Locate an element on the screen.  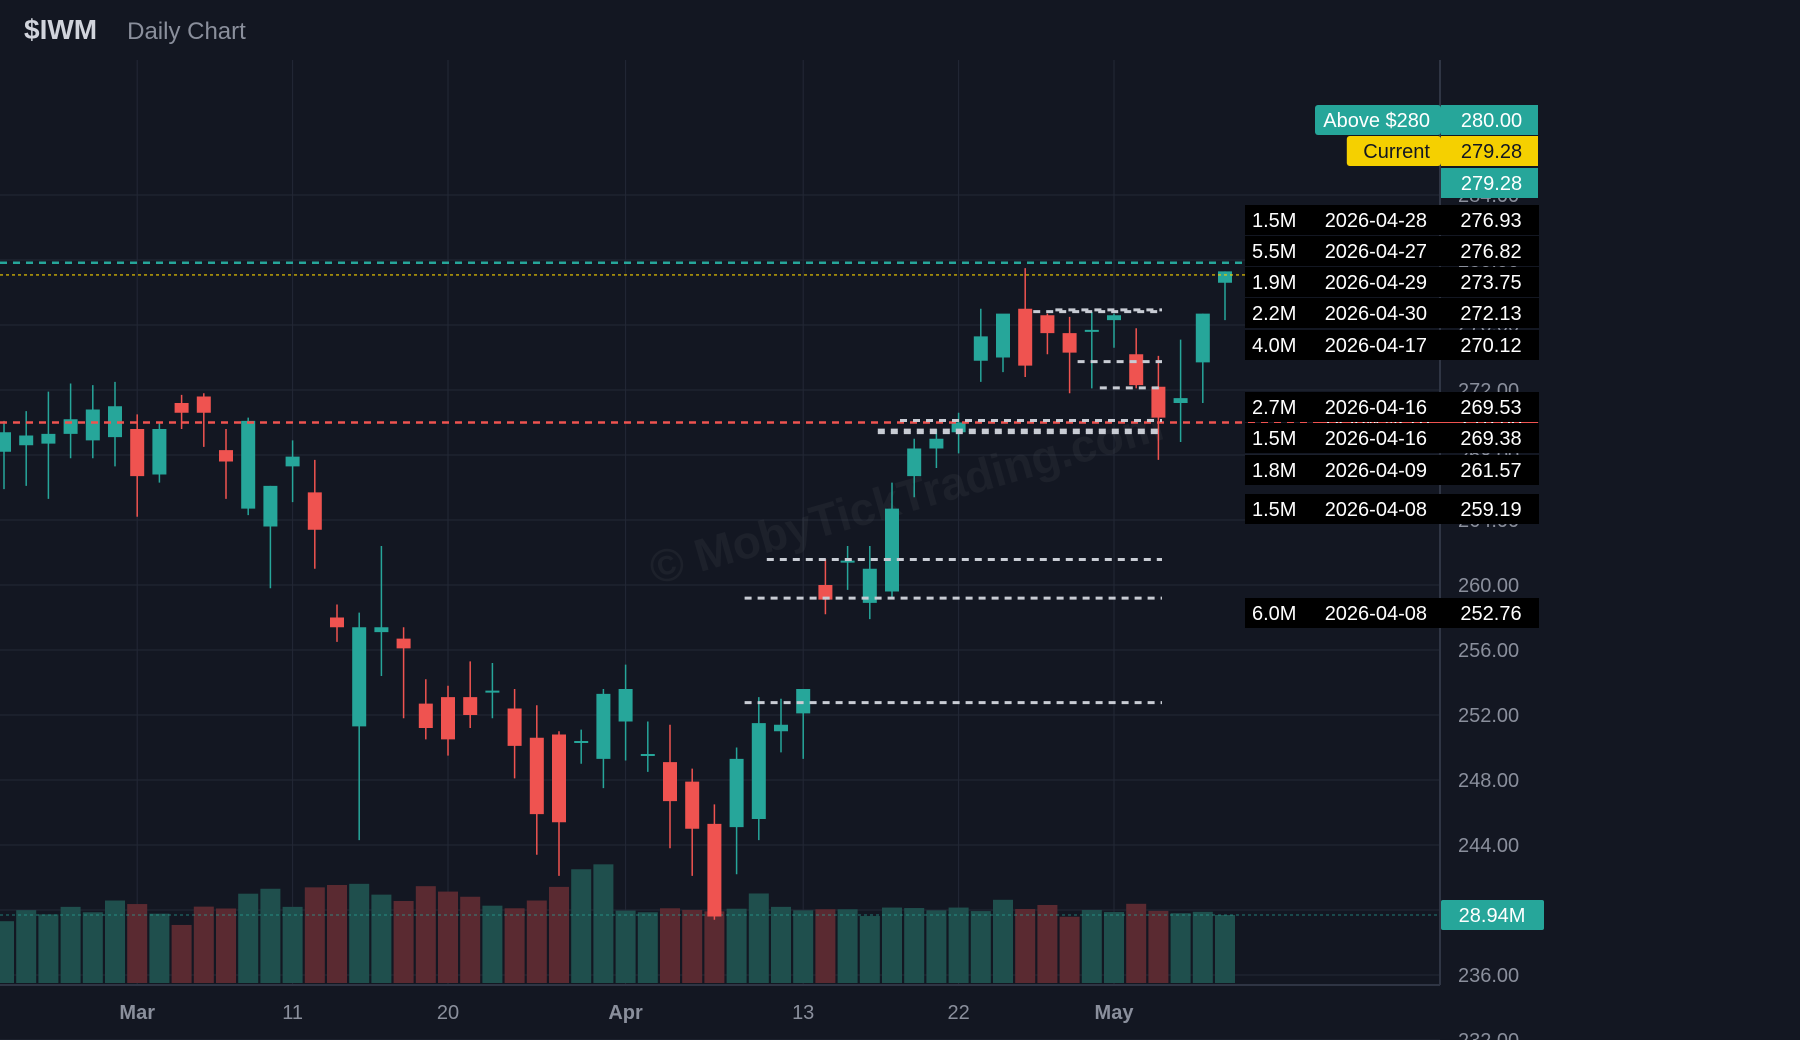
x-tick-label: 13 is located at coordinates (803, 1013).